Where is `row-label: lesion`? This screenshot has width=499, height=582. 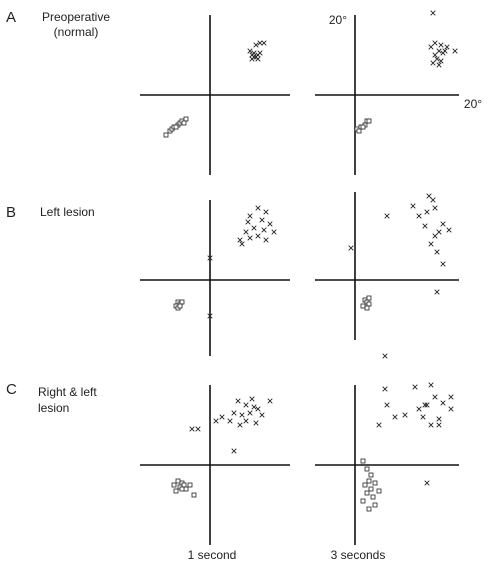 row-label: lesion is located at coordinates (53, 408).